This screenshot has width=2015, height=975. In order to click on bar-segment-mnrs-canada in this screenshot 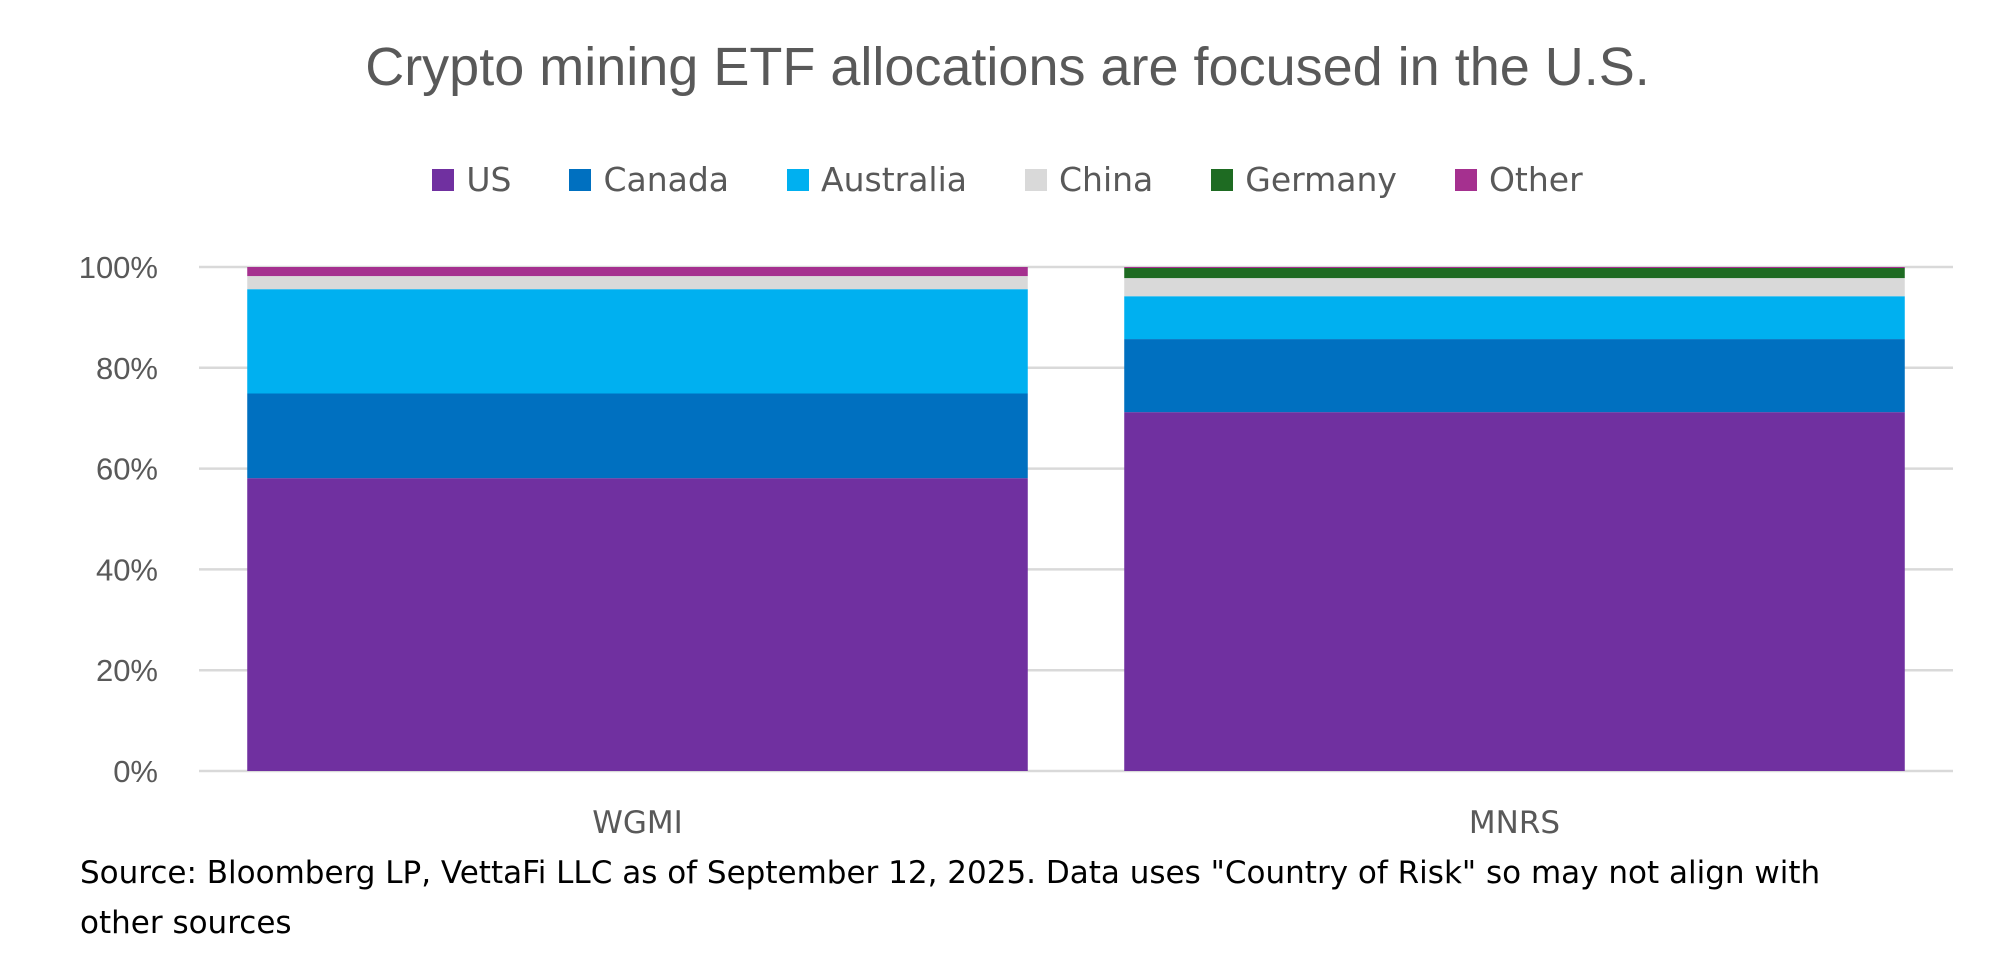, I will do `click(1514, 376)`.